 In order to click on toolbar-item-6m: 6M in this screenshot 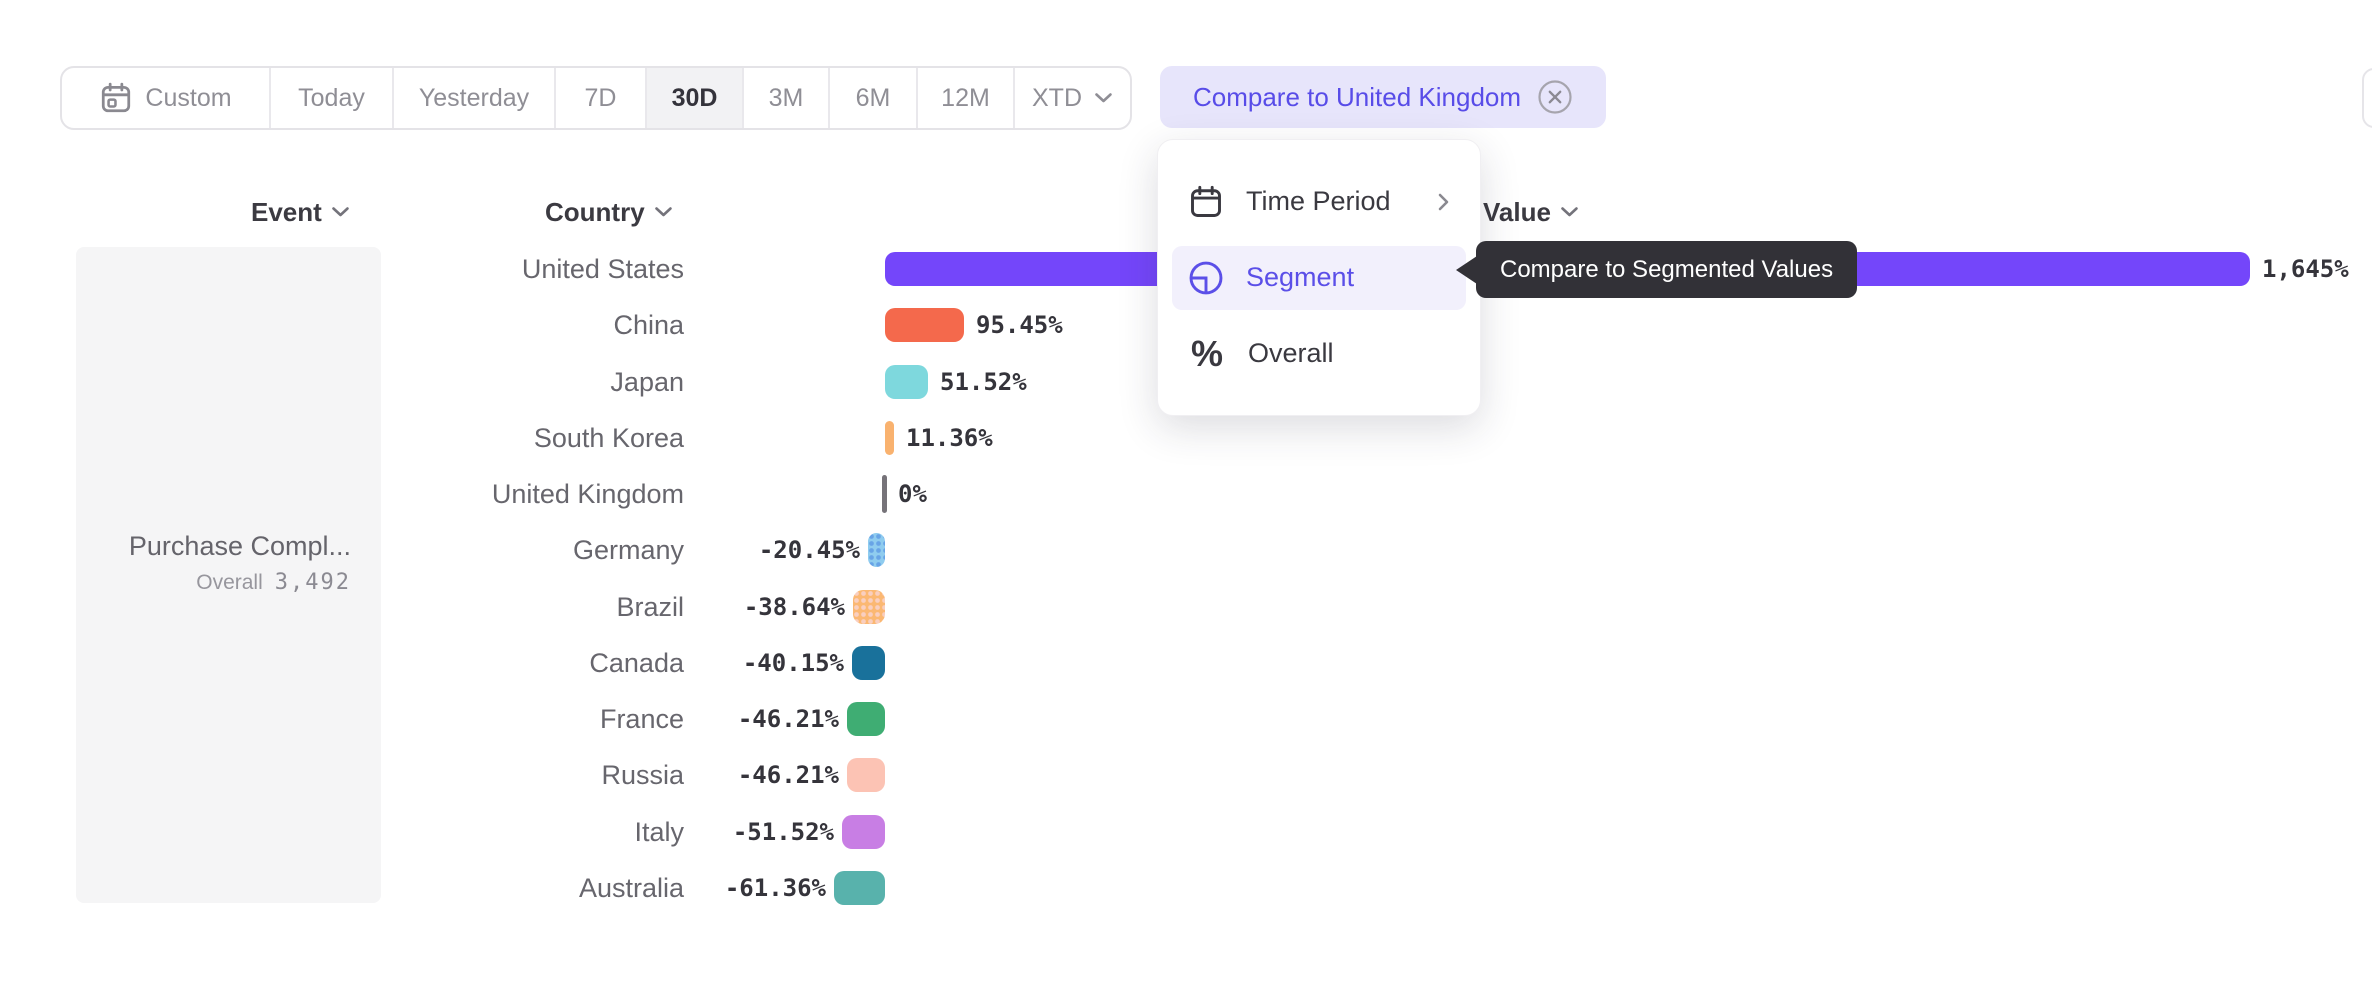, I will do `click(872, 98)`.